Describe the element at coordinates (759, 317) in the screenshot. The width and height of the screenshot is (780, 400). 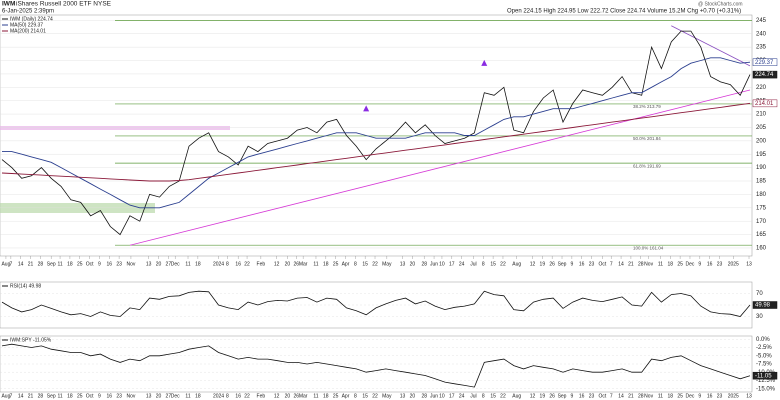
I see `y-tick-label: 30` at that location.